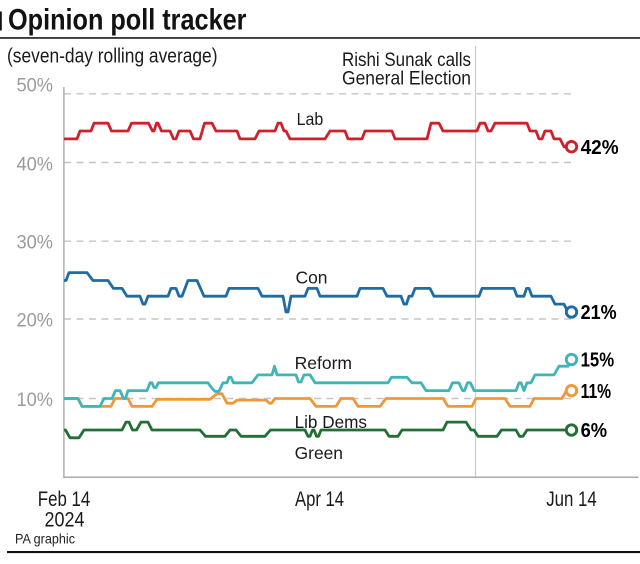 This screenshot has width=640, height=564. Describe the element at coordinates (571, 499) in the screenshot. I see `svg-text: Jun 14` at that location.